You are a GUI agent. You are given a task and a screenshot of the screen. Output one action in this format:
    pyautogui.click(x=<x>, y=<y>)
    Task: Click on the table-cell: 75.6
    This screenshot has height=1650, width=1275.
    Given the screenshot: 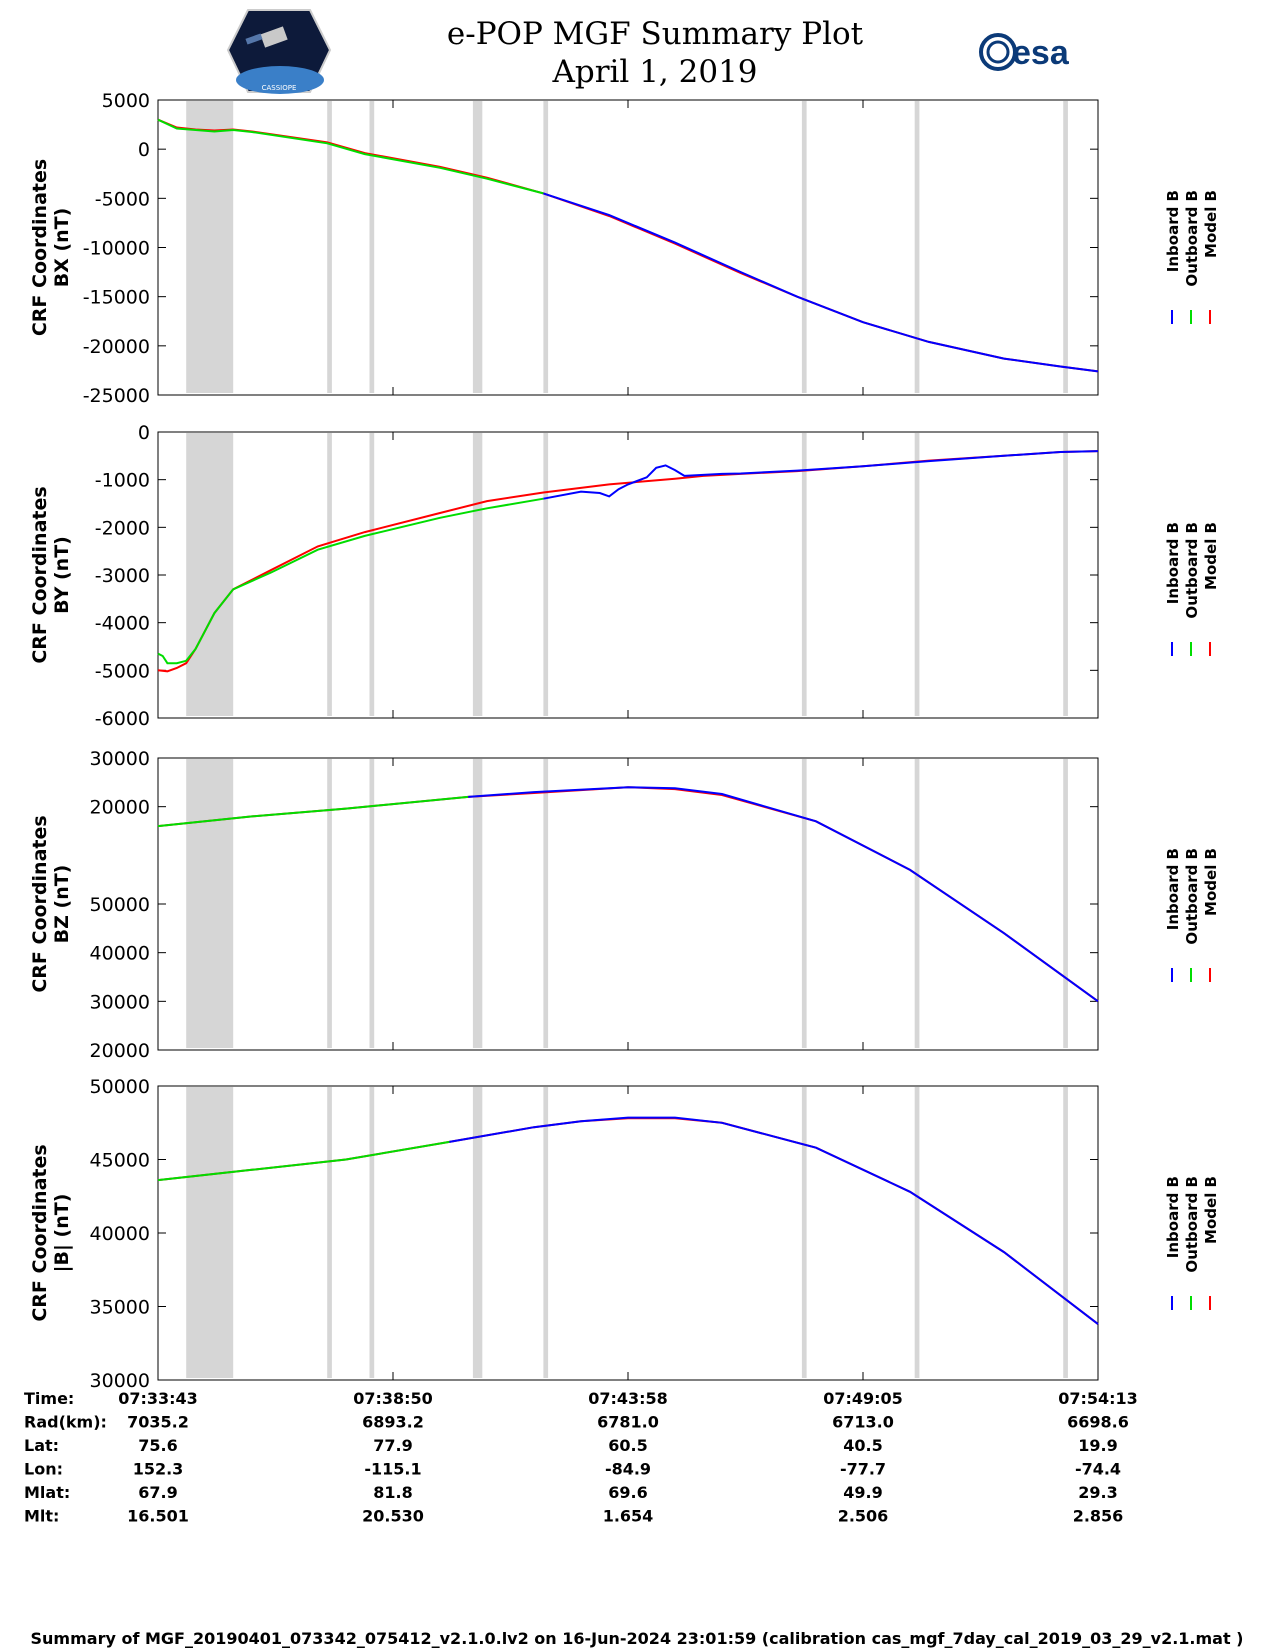 What is the action you would take?
    pyautogui.click(x=157, y=1445)
    